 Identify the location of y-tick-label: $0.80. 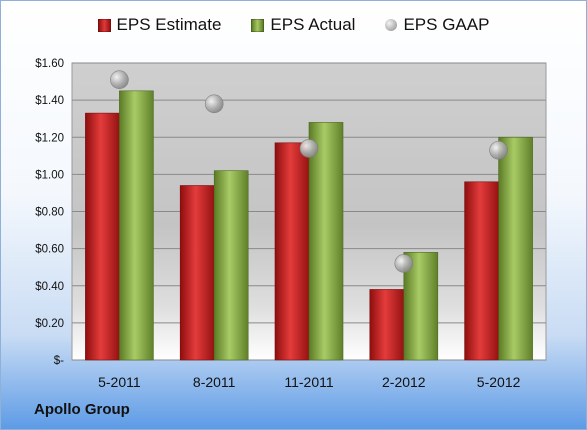
(49, 213).